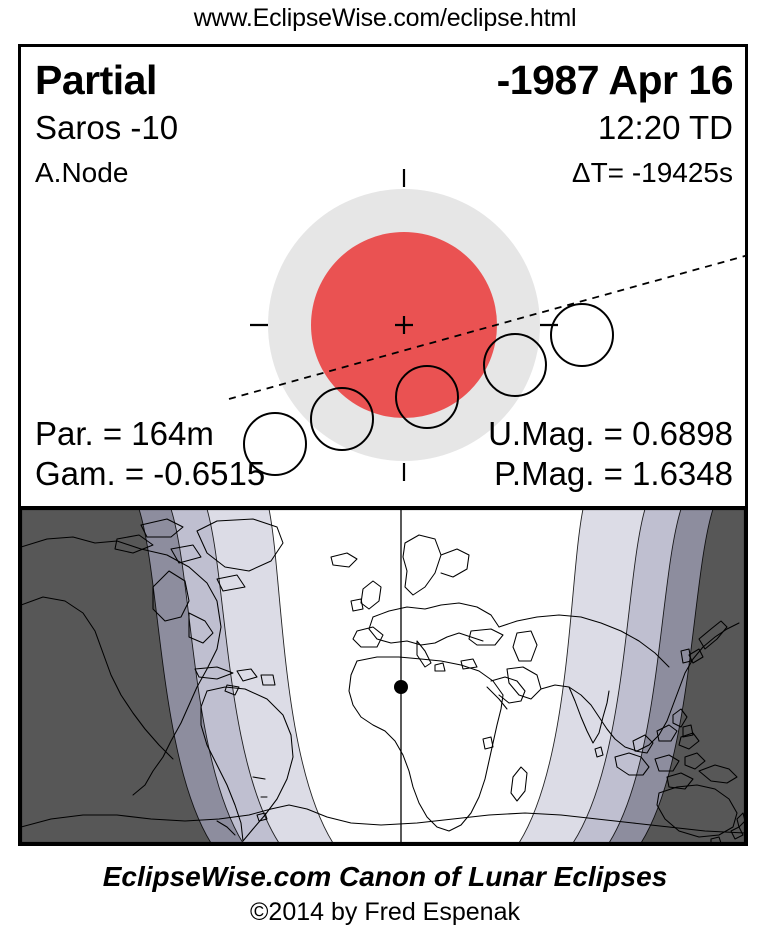  Describe the element at coordinates (150, 473) in the screenshot. I see `gamma-value: Gam. = -0.6515` at that location.